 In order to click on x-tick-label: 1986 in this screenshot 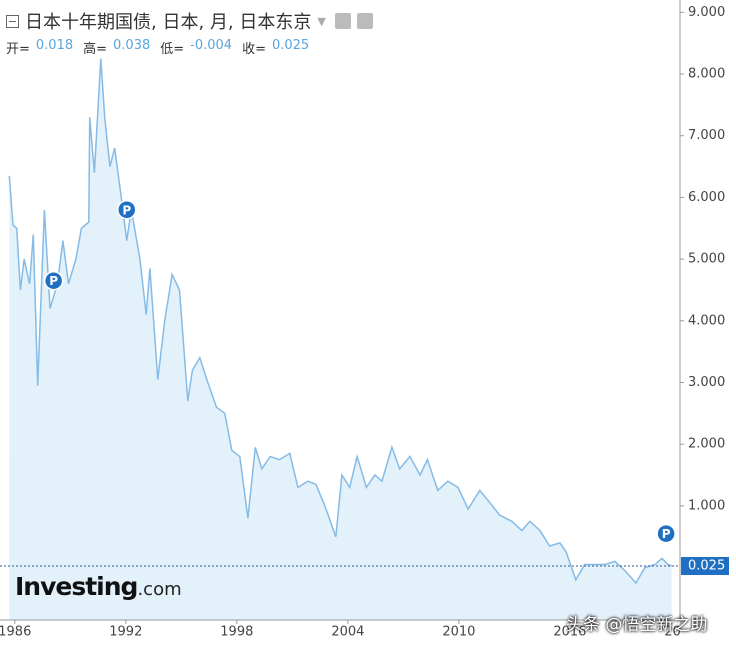, I will do `click(15, 632)`.